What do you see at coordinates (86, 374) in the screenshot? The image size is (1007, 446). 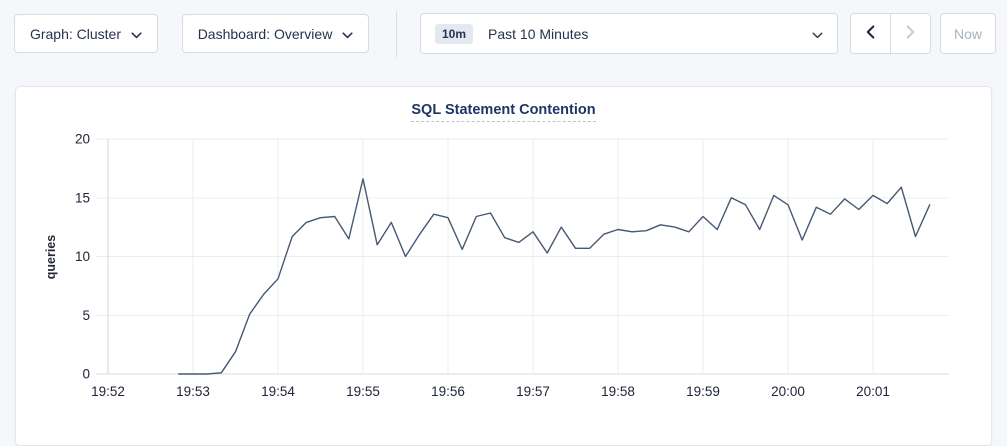 I see `y-tick-label: 0` at bounding box center [86, 374].